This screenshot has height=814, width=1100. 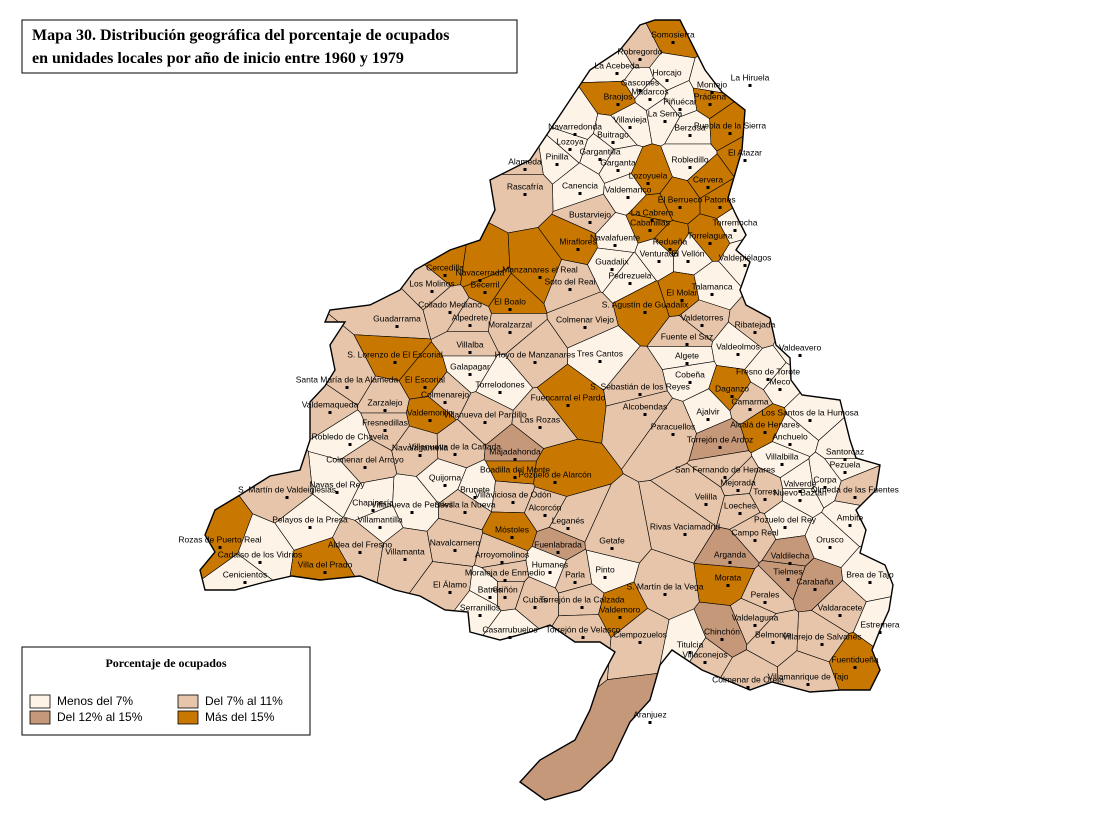 What do you see at coordinates (708, 179) in the screenshot?
I see `place-label: Cervera` at bounding box center [708, 179].